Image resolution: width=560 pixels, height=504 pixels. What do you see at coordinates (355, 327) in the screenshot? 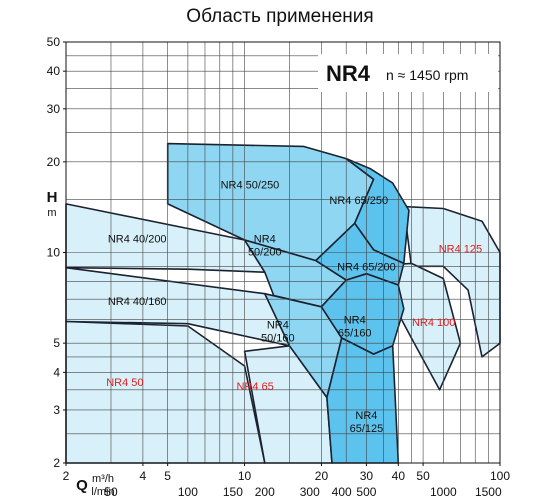
I see `region-label-nr4-65-160: NR4 65/160` at bounding box center [355, 327].